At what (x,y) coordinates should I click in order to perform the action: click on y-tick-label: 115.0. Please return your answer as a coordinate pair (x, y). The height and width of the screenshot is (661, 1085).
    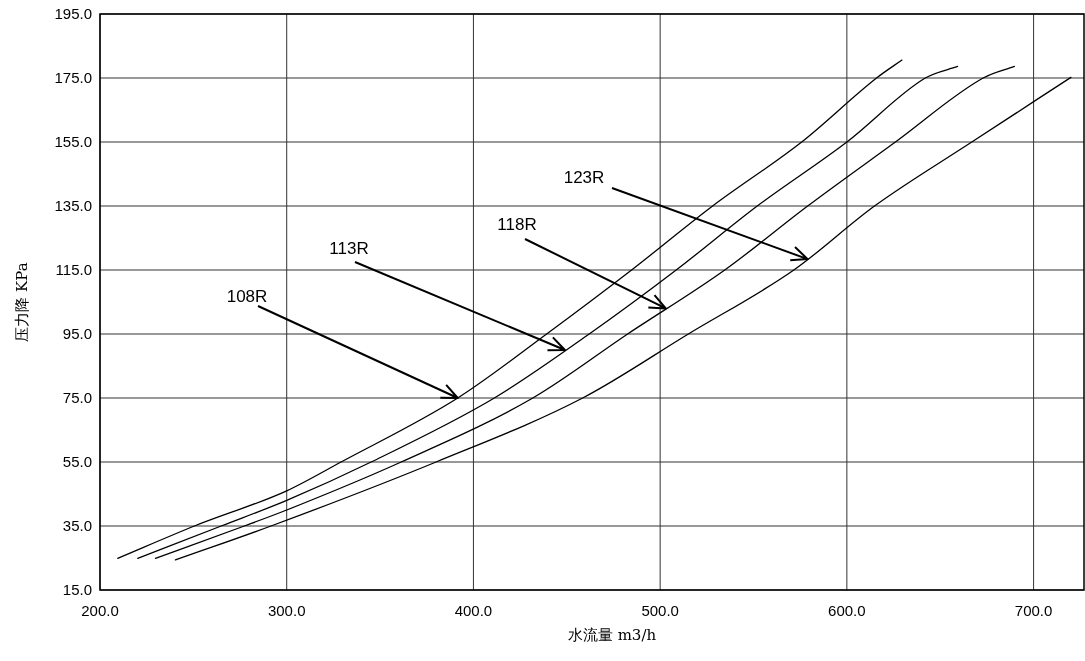
    Looking at the image, I should click on (73, 269).